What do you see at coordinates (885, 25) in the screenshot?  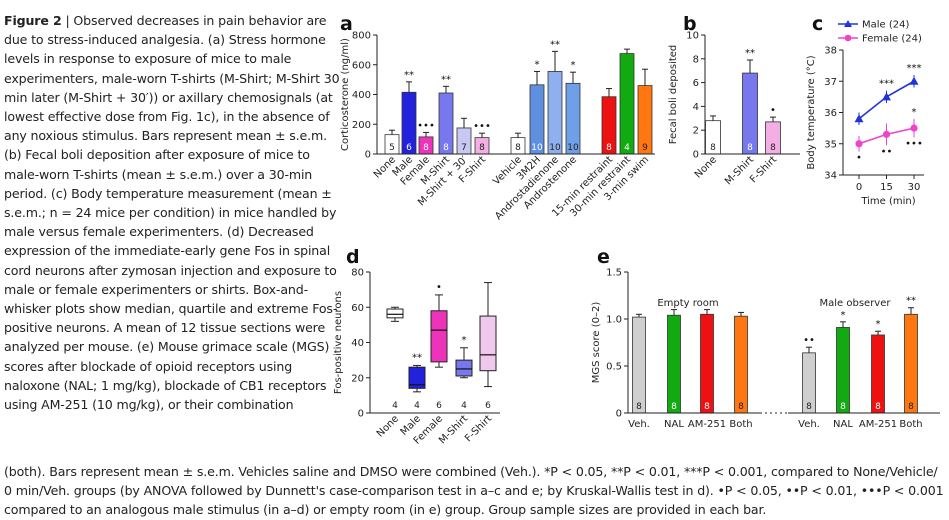 I see `c-legend-label: Male (24)` at bounding box center [885, 25].